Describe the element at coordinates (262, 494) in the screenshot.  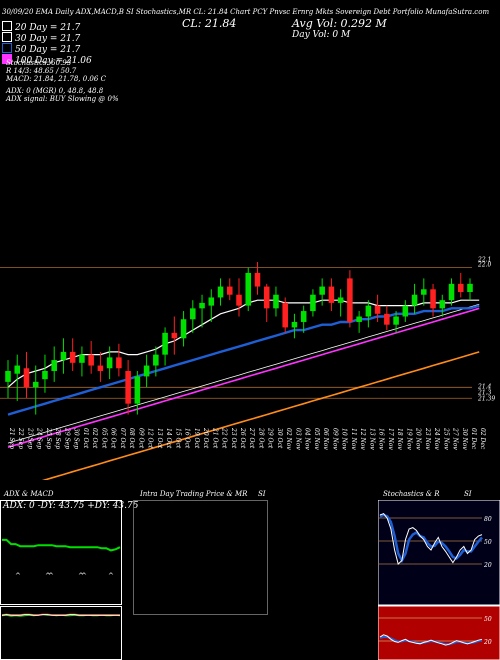
I see `intraday-si-label: SI` at that location.